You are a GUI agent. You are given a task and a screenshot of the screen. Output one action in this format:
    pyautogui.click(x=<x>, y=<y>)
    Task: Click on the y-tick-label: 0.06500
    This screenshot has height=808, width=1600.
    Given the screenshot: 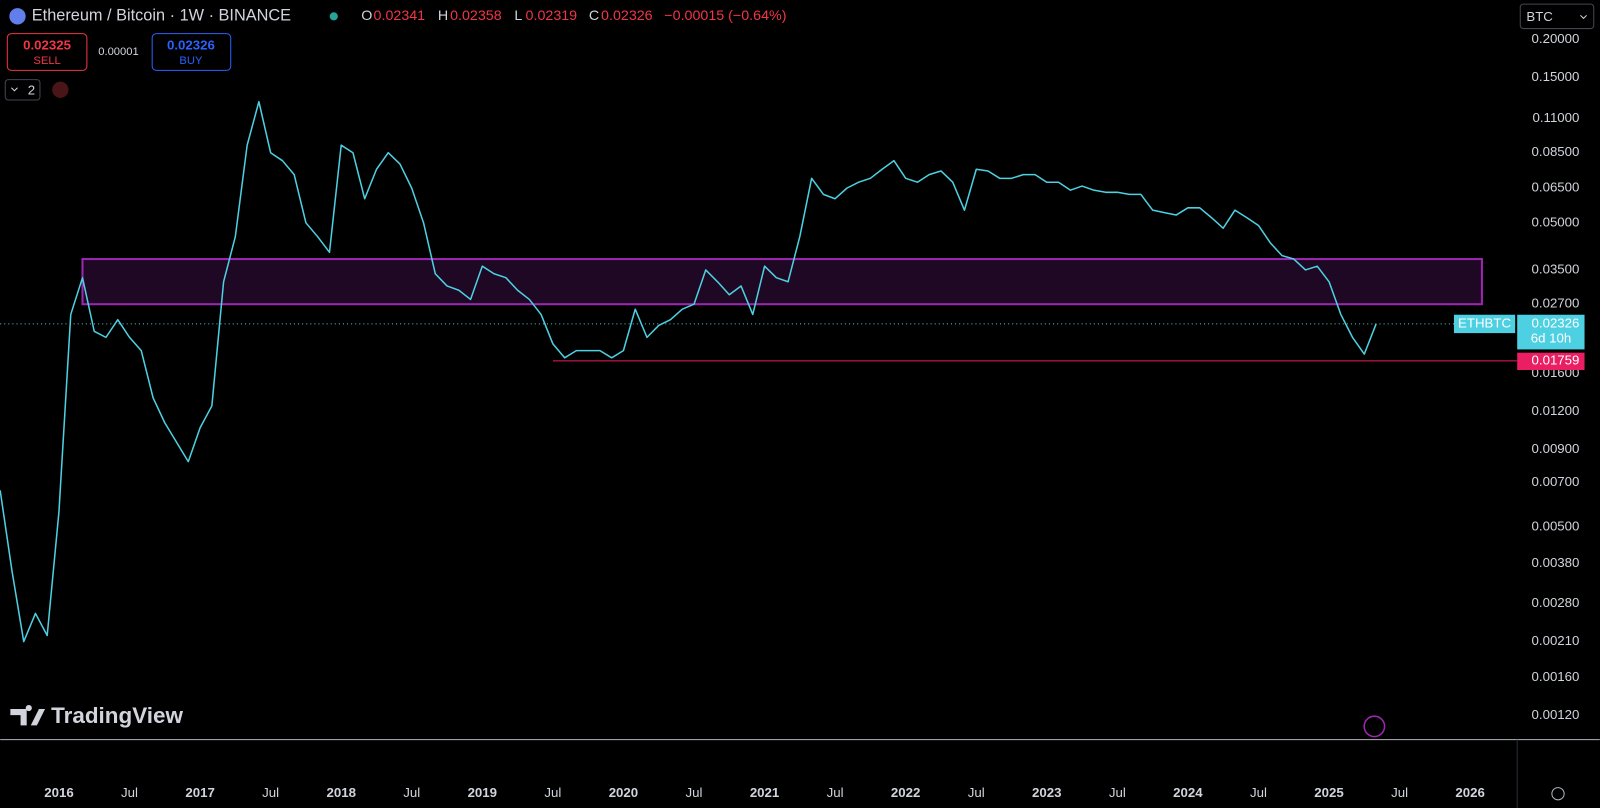 What is the action you would take?
    pyautogui.click(x=1556, y=187)
    